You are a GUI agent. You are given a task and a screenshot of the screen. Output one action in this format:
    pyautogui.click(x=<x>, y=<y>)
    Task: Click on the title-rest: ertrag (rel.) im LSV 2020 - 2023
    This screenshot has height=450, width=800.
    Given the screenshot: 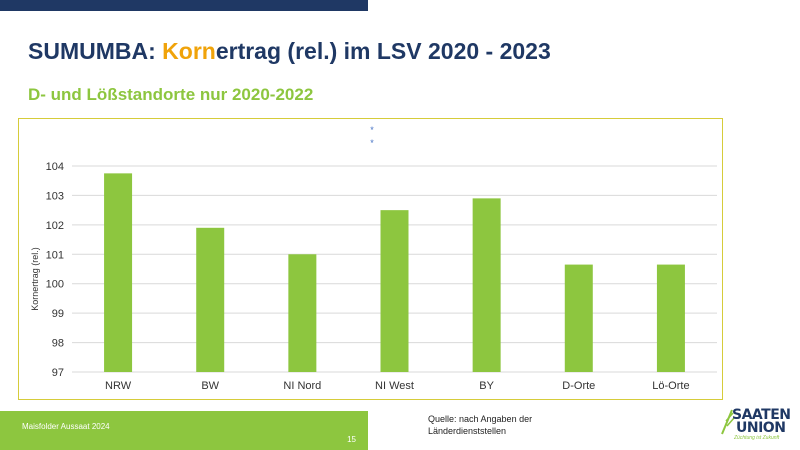 What is the action you would take?
    pyautogui.click(x=383, y=51)
    